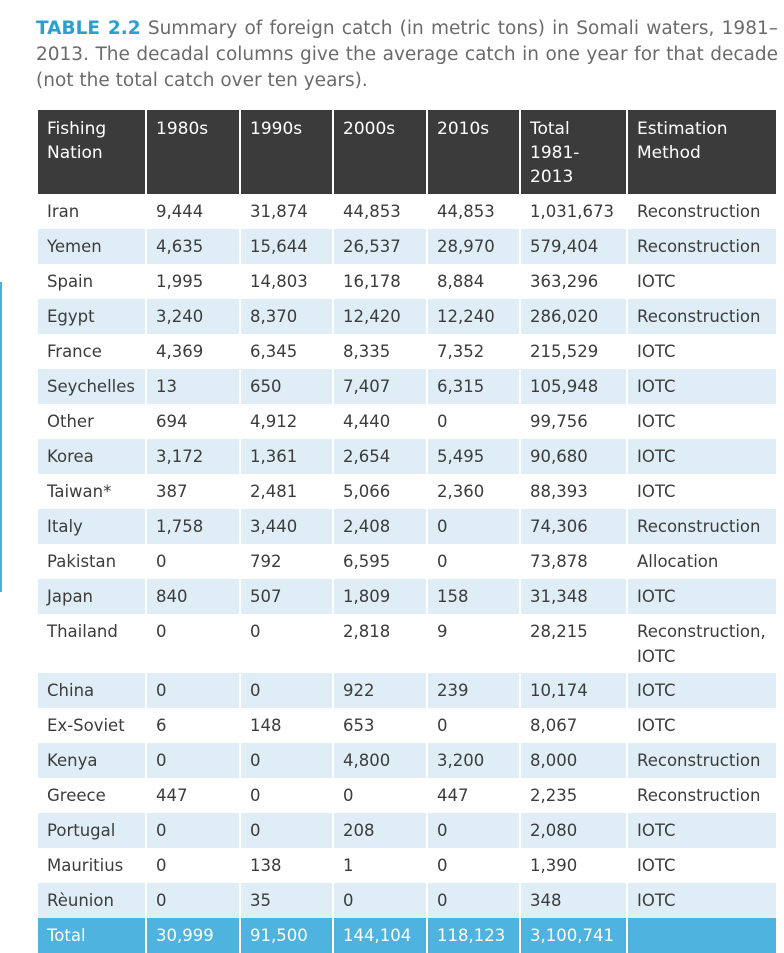 The width and height of the screenshot is (784, 953). I want to click on cell-nation: France, so click(91, 351).